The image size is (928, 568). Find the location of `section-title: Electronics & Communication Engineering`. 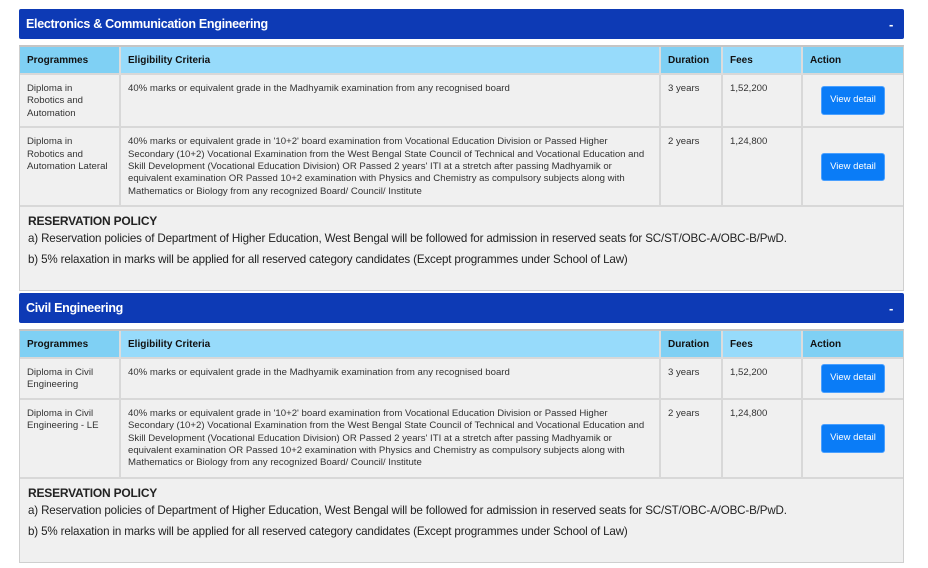

section-title: Electronics & Communication Engineering is located at coordinates (147, 24).